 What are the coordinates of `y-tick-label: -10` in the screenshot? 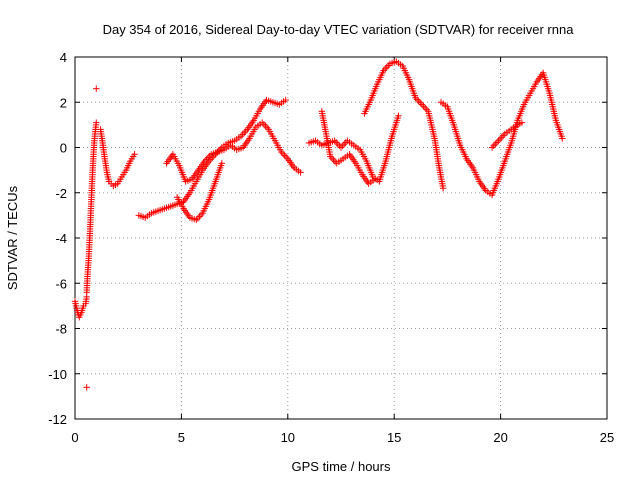 It's located at (57, 374).